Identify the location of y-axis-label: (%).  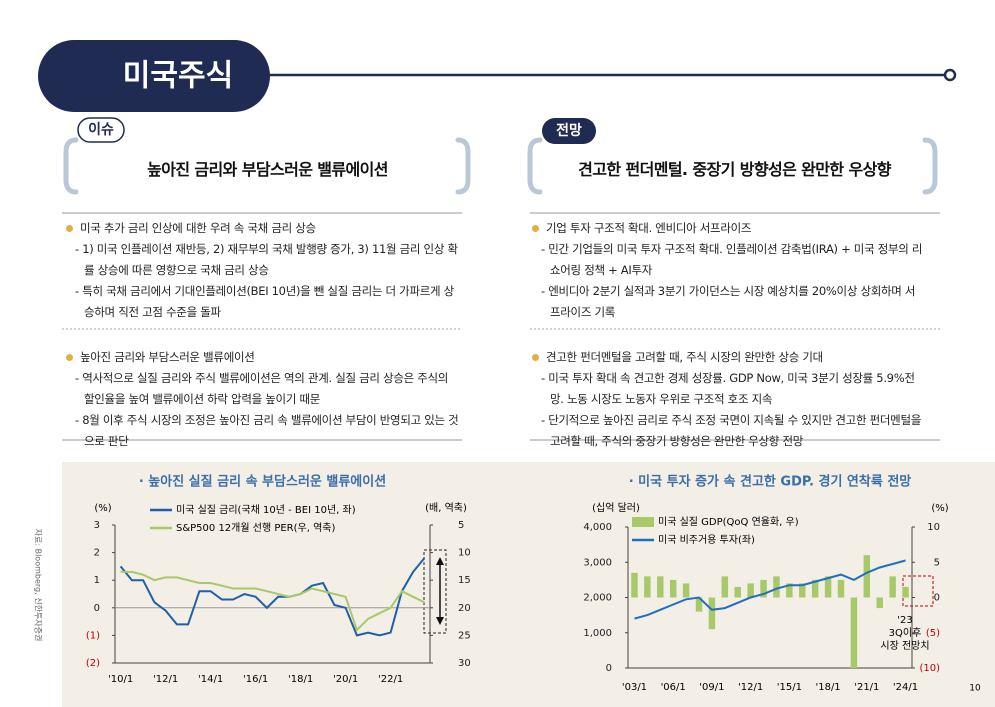
(102, 508).